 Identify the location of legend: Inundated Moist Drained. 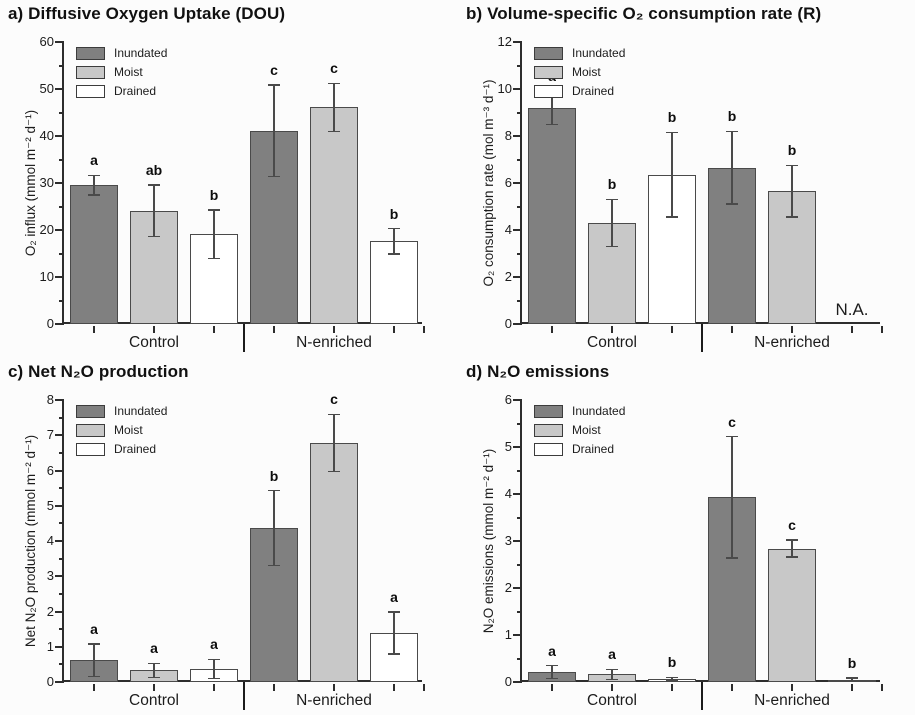
(121, 432).